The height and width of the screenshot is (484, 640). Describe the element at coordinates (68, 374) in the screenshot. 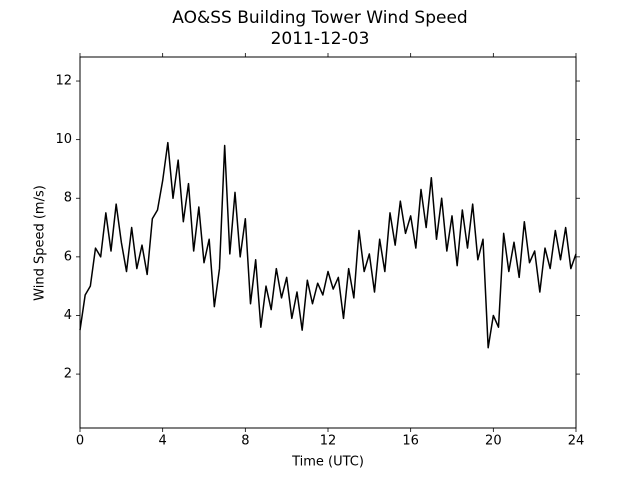

I see `y-tick-label: 2` at that location.